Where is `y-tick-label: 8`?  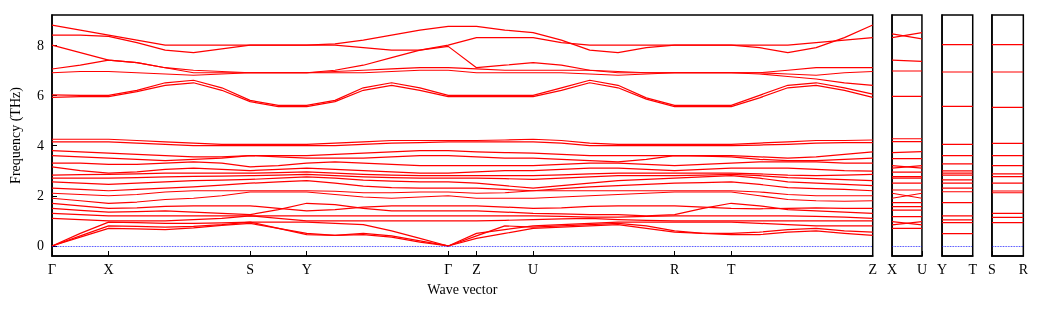
y-tick-label: 8 is located at coordinates (40, 45).